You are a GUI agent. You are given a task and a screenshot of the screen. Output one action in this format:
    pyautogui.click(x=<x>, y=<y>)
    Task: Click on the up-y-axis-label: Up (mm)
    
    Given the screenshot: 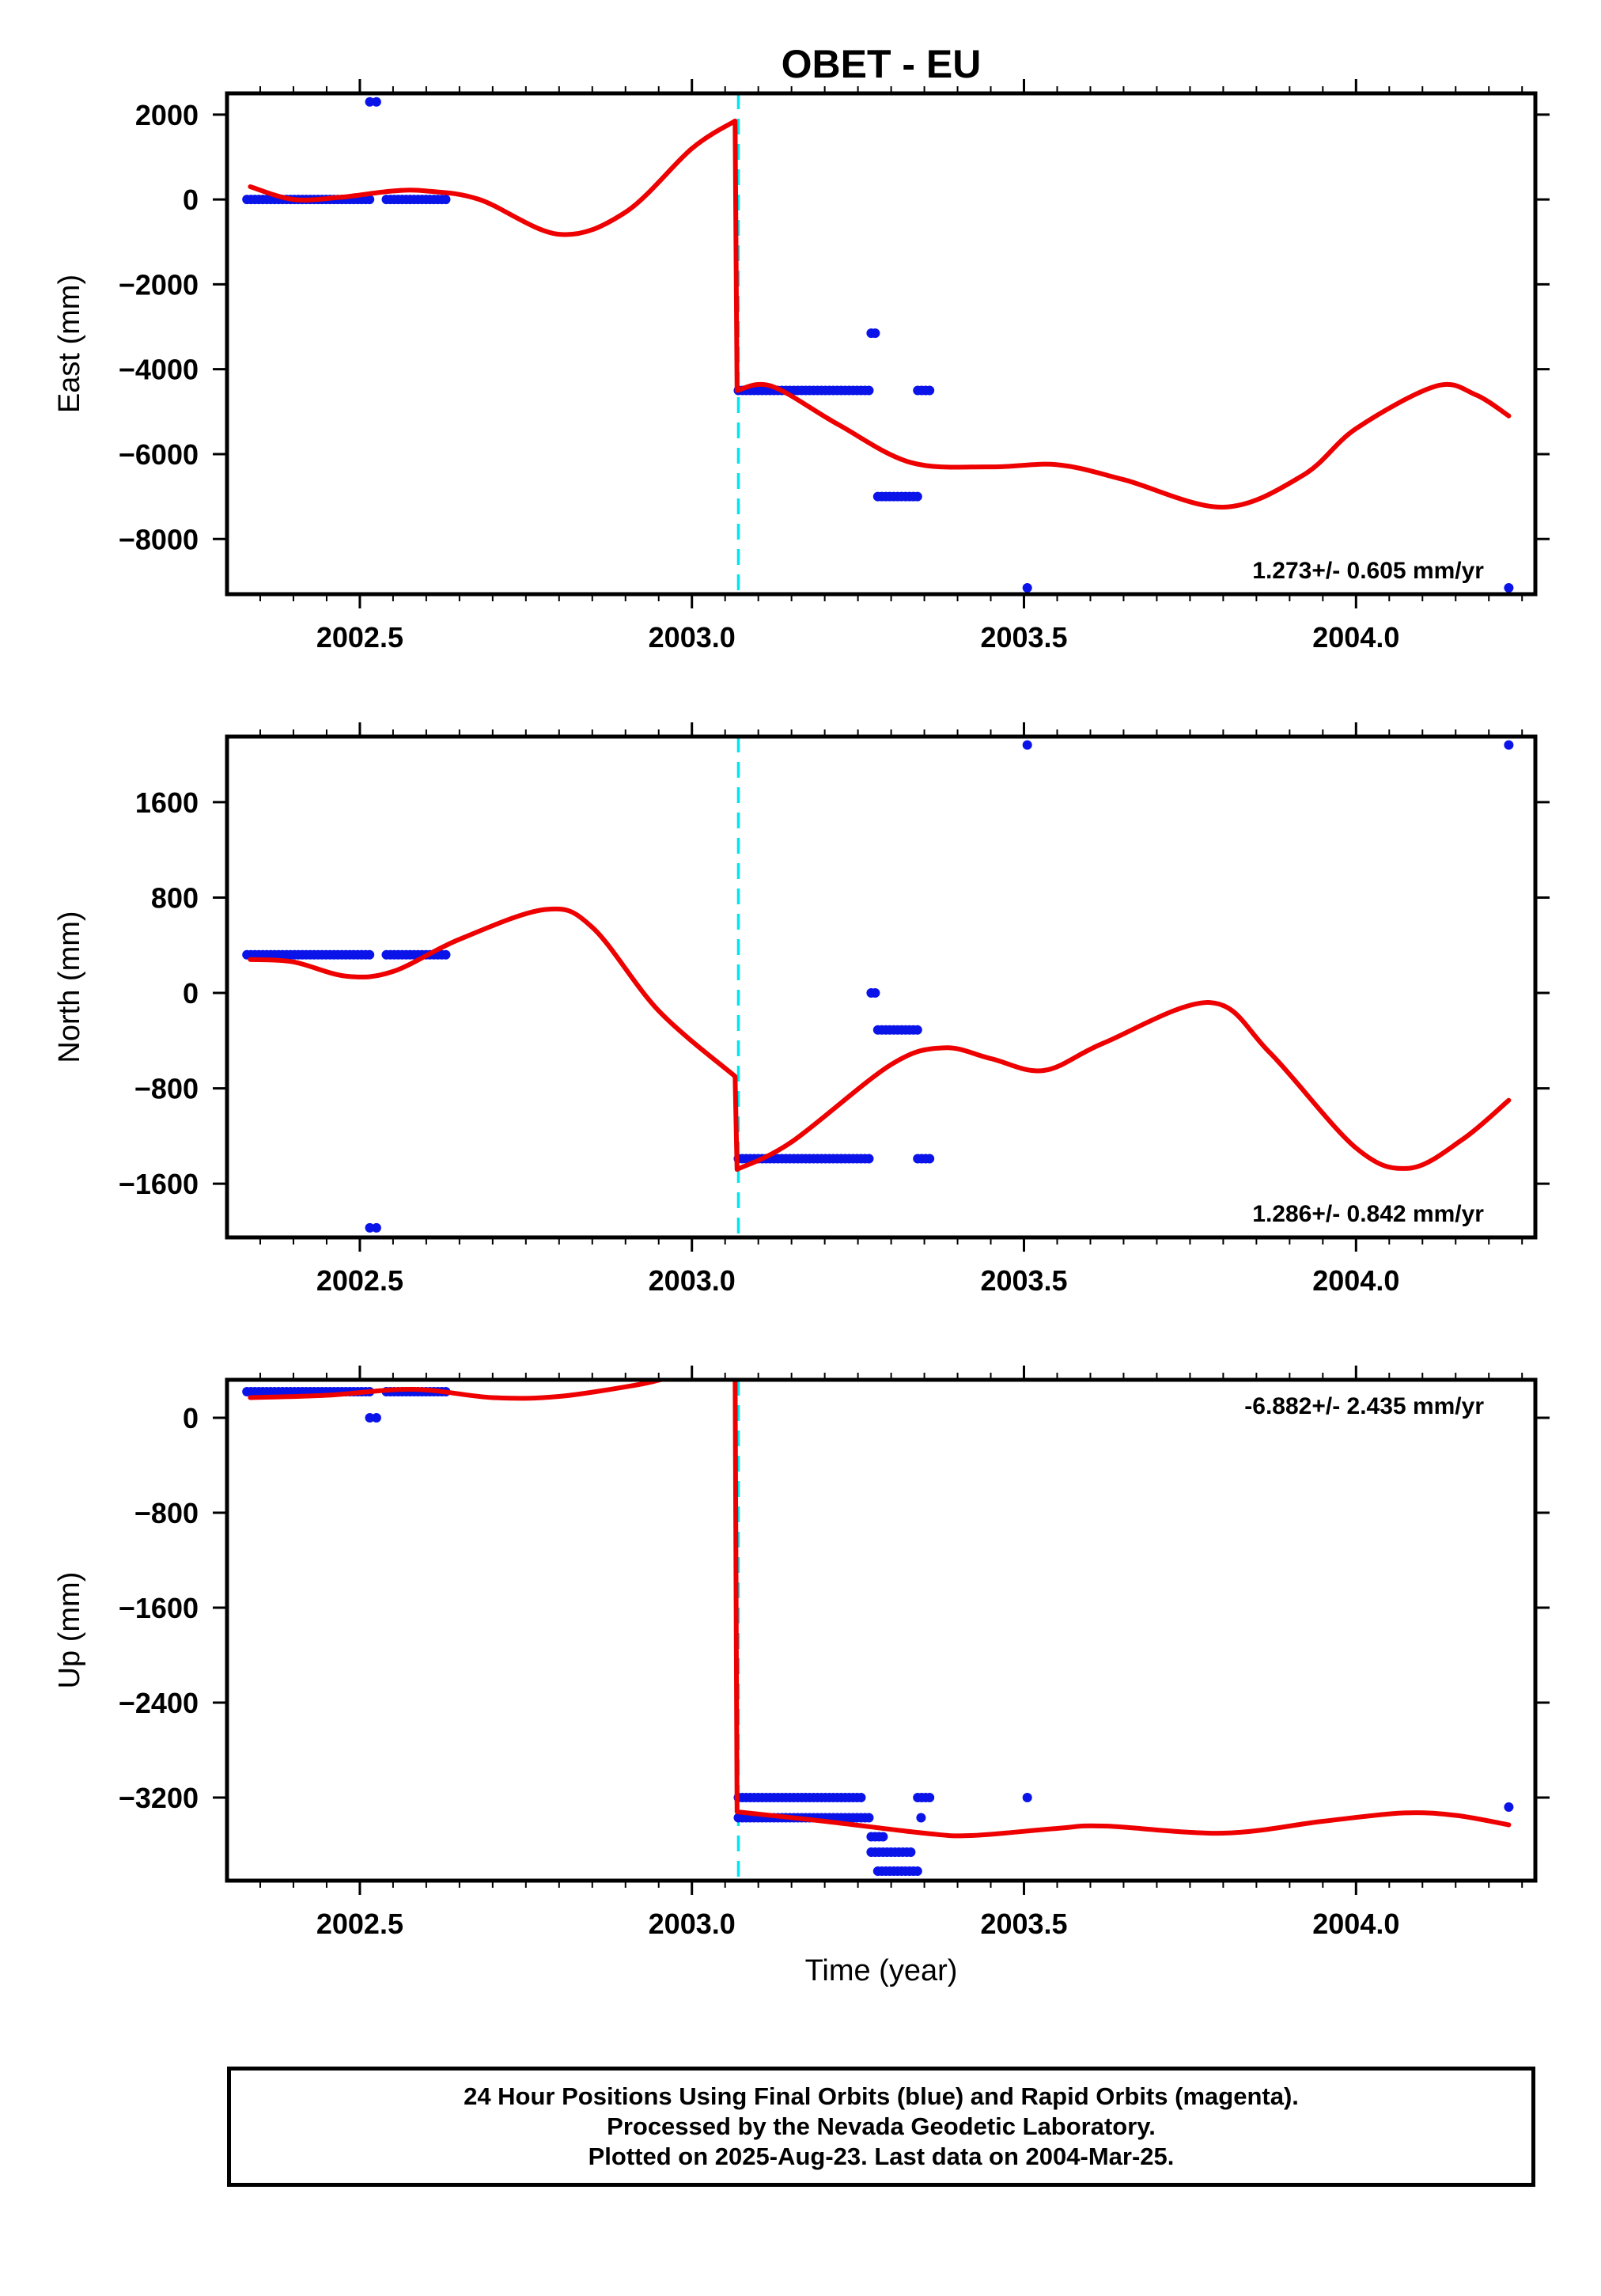 What is the action you would take?
    pyautogui.click(x=70, y=1630)
    